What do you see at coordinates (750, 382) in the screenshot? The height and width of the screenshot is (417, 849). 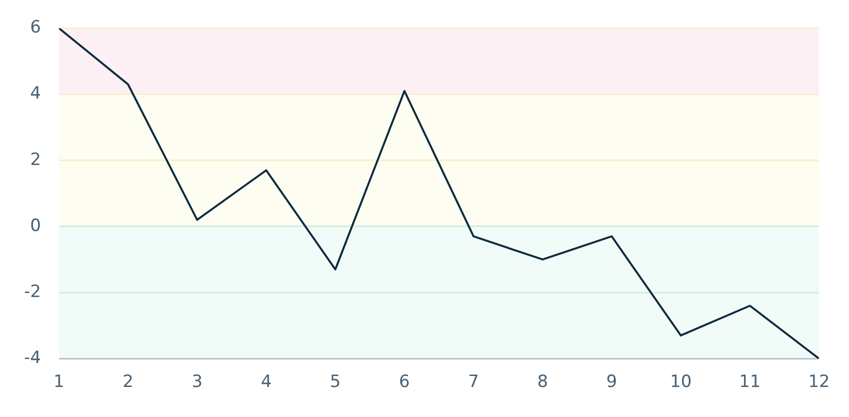 I see `x-tick-label: 11` at bounding box center [750, 382].